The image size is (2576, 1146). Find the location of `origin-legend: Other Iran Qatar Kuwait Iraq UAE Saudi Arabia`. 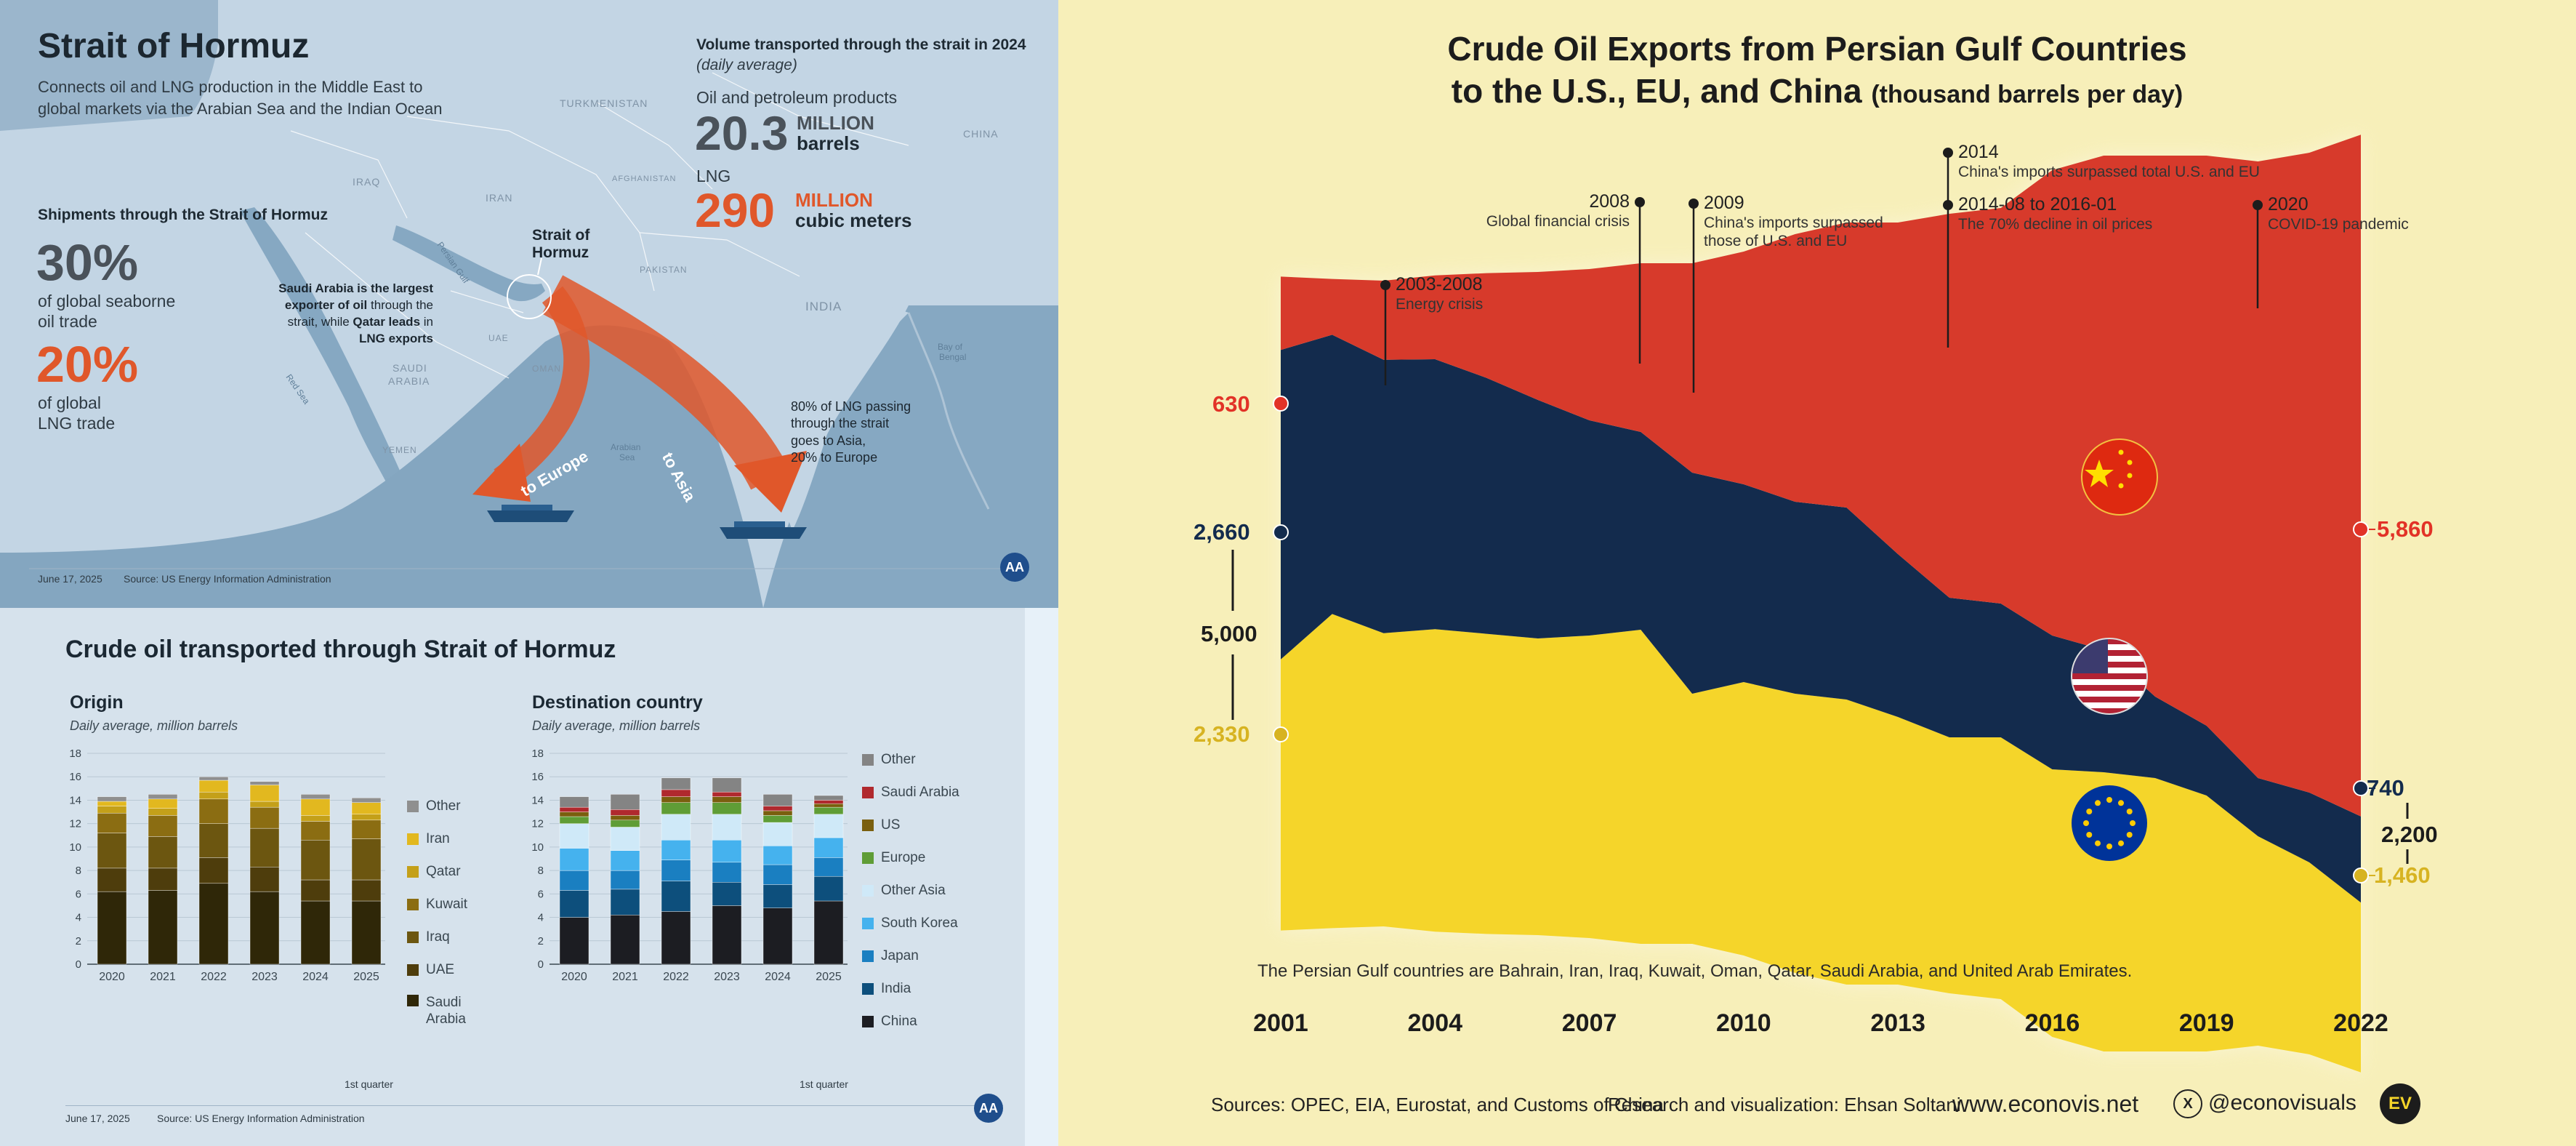

origin-legend: Other Iran Qatar Kuwait Iraq UAE Saudi Arabia is located at coordinates (458, 912).